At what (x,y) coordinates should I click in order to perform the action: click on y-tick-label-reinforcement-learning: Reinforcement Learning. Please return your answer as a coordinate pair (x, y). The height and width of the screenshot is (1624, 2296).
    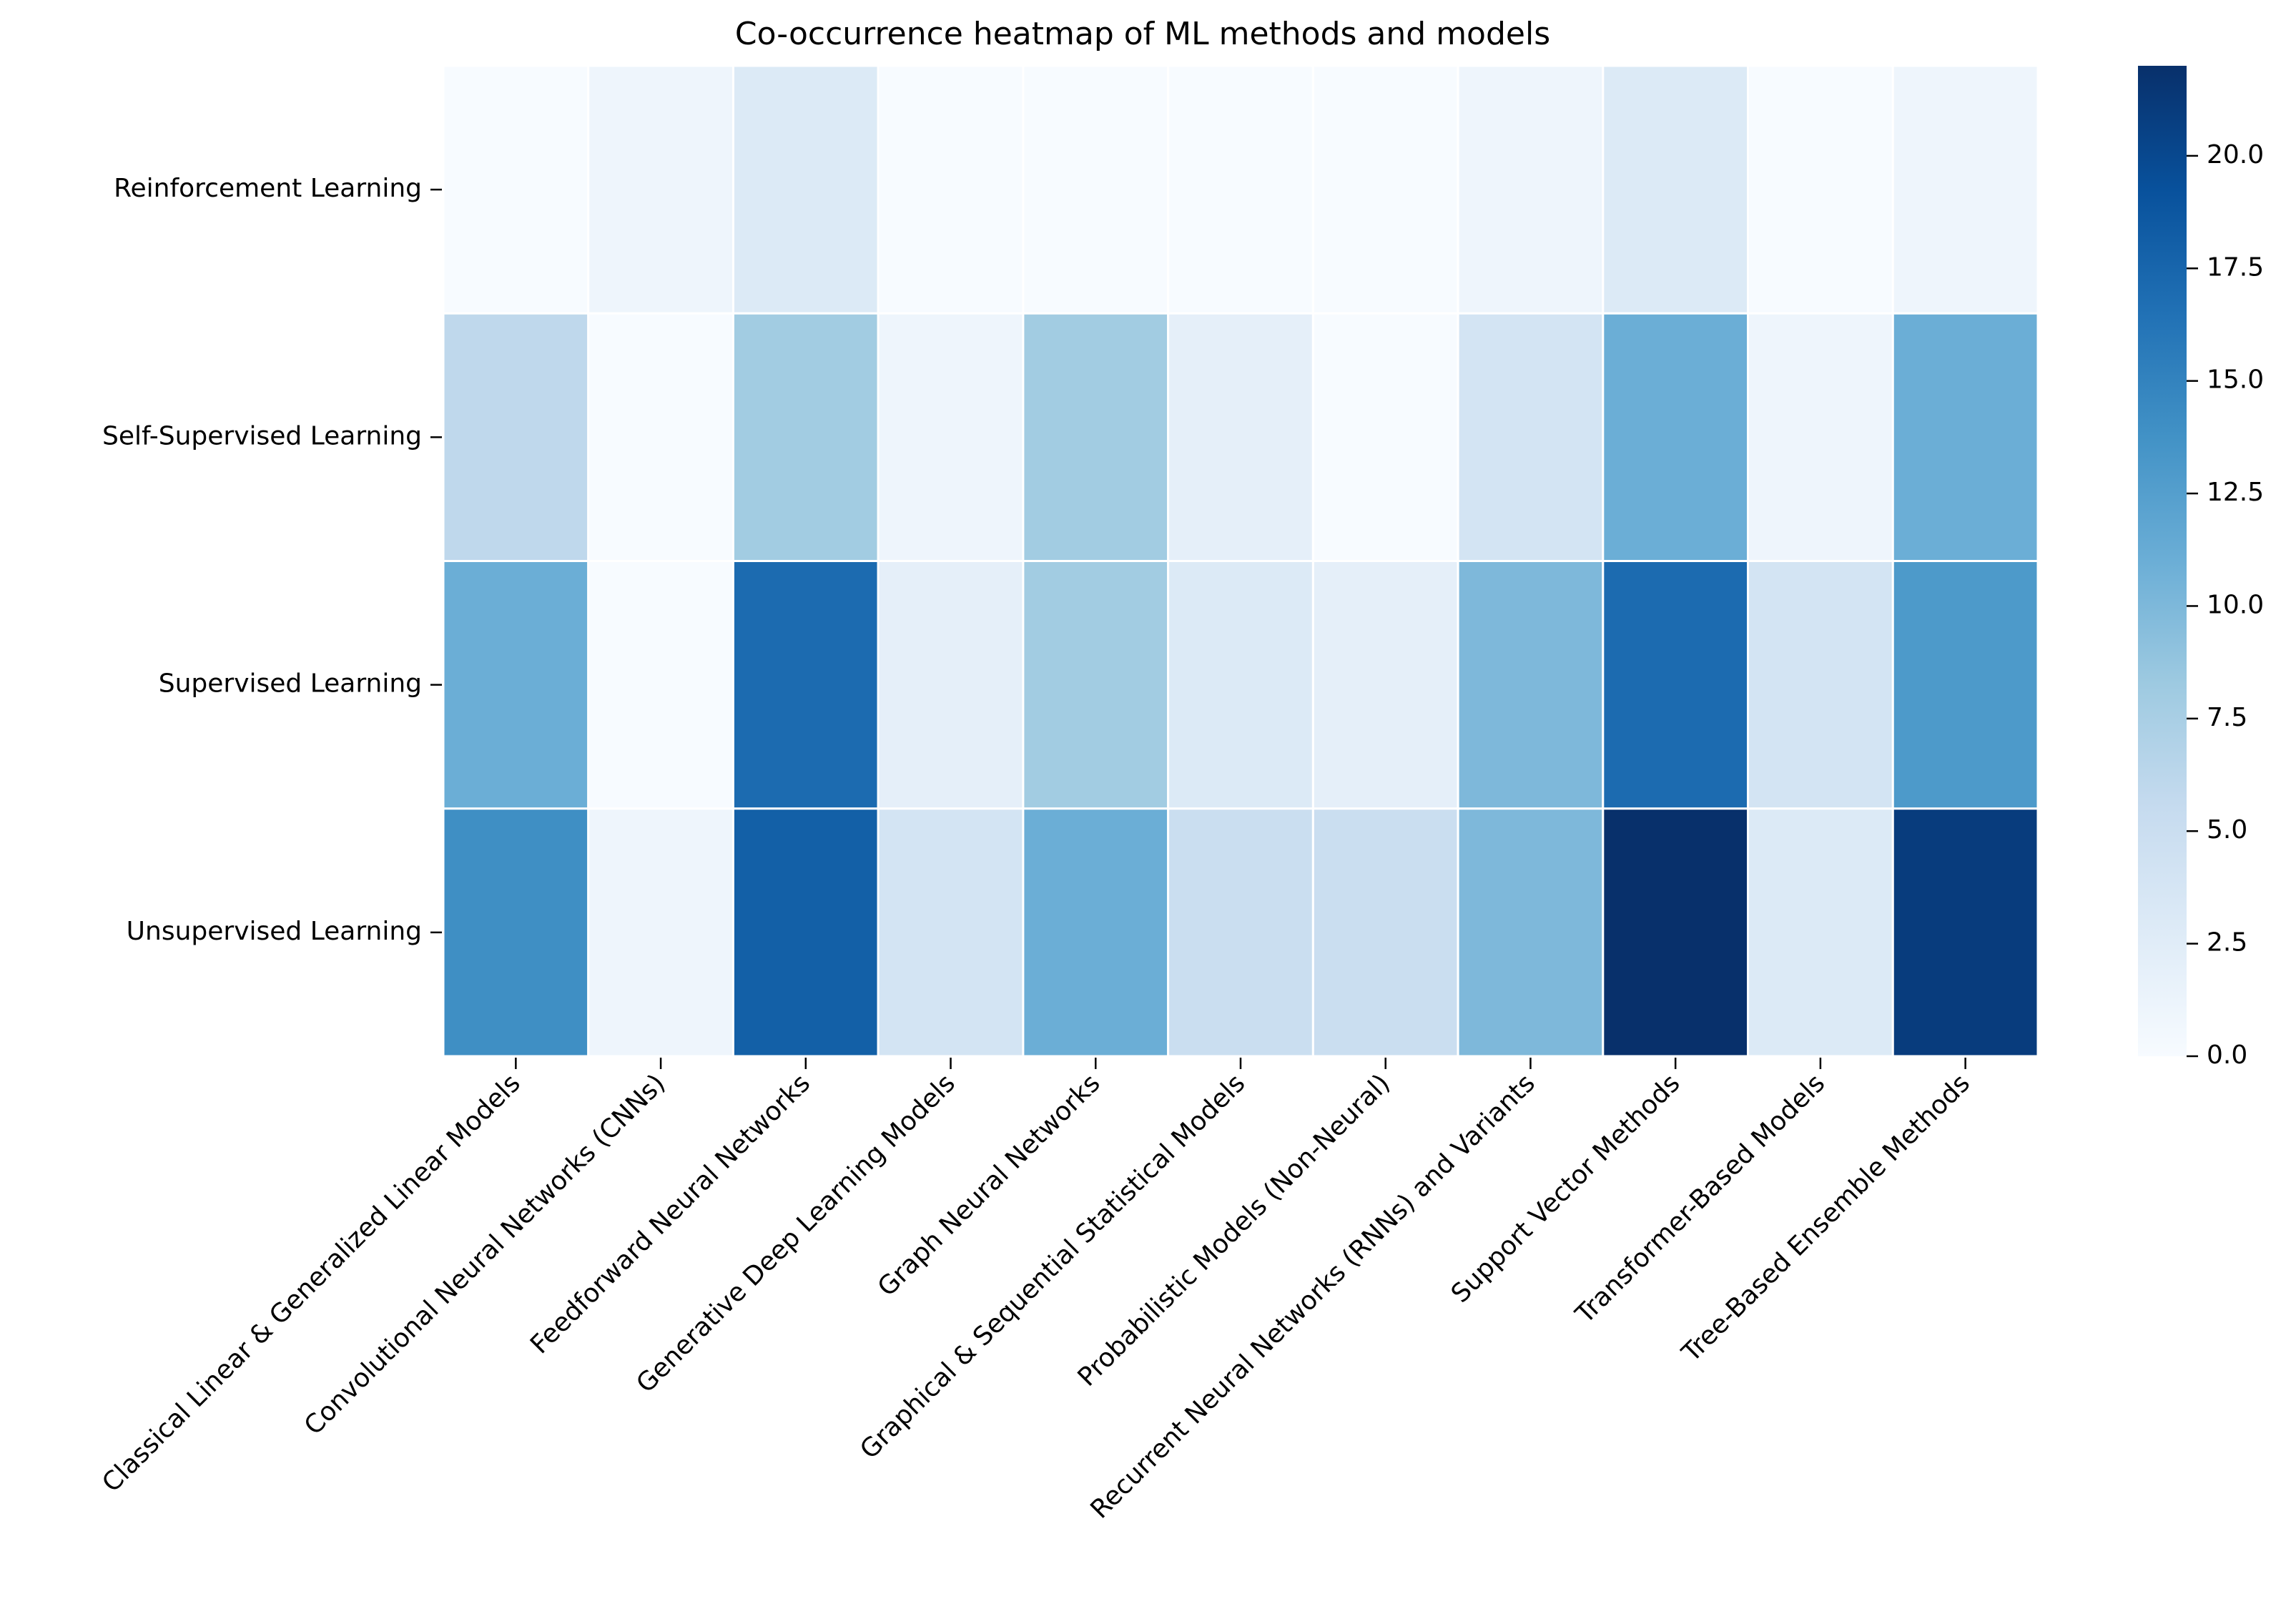
    Looking at the image, I should click on (268, 188).